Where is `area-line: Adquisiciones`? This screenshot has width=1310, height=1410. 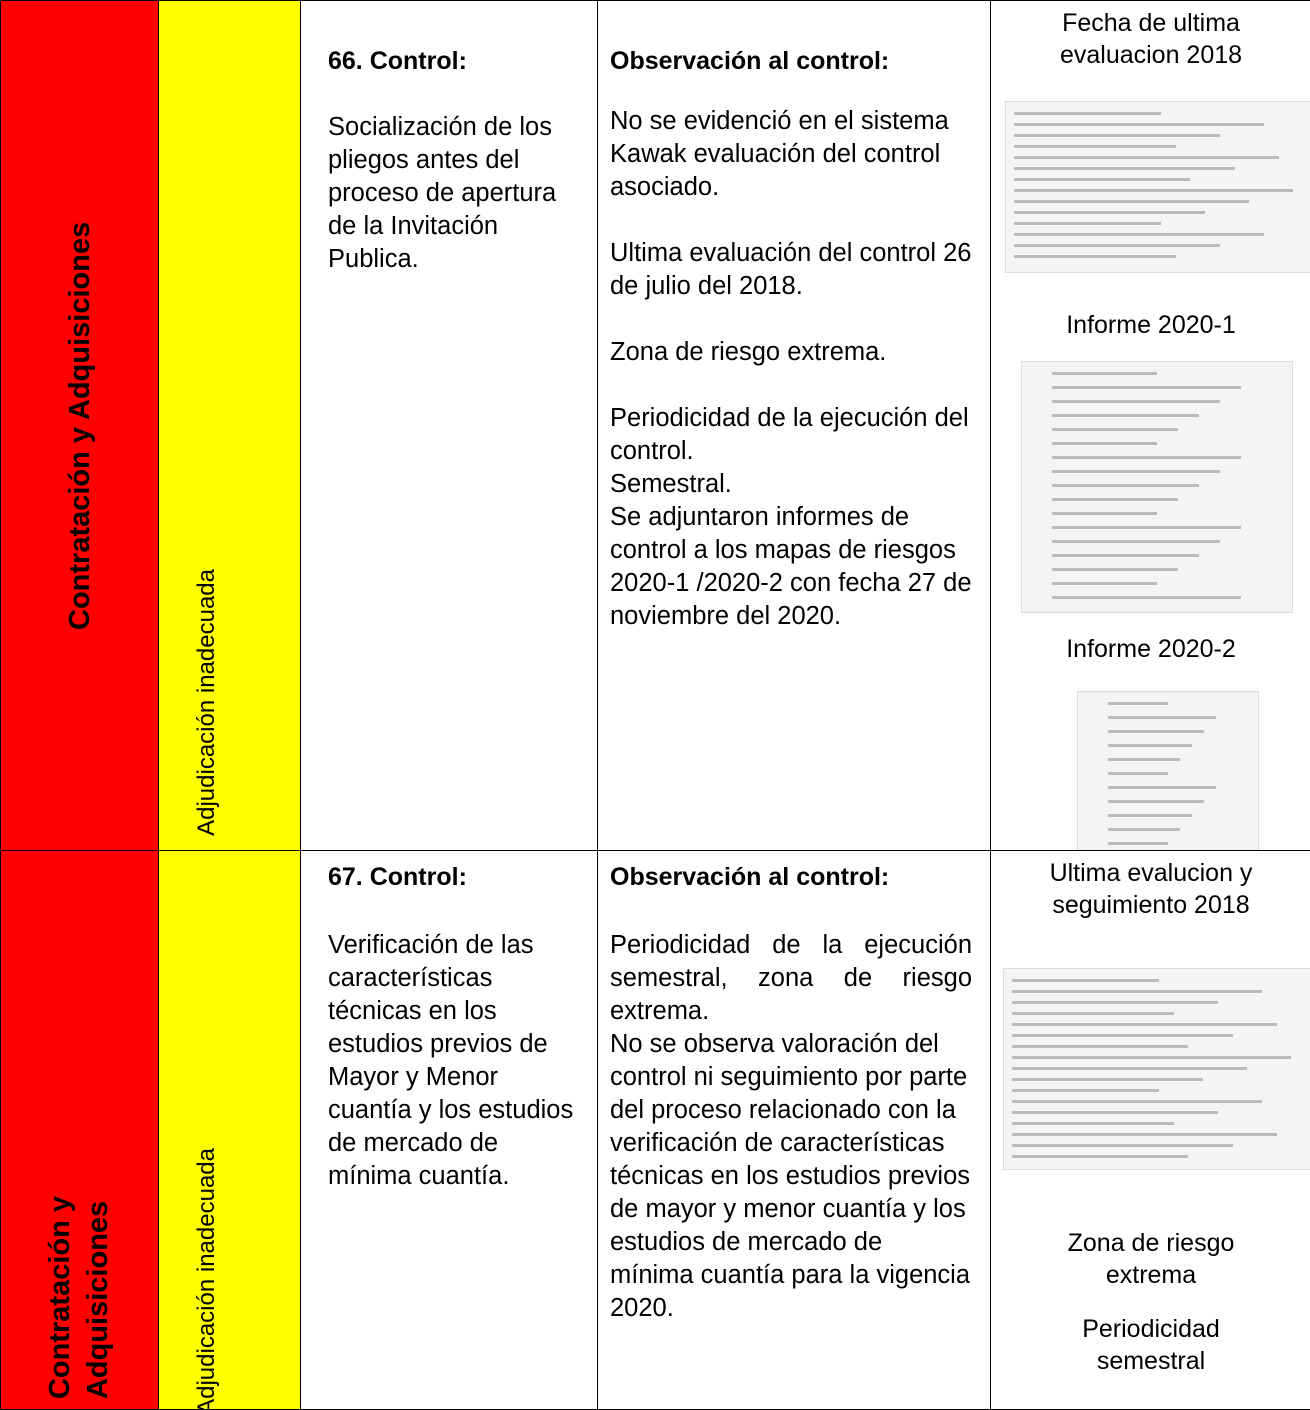 area-line: Adquisiciones is located at coordinates (98, 1299).